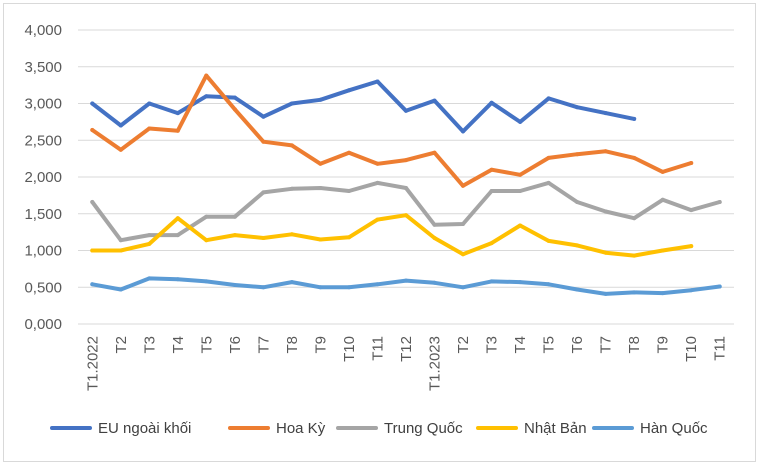  What do you see at coordinates (43, 67) in the screenshot?
I see `y-tick-label: 3,500` at bounding box center [43, 67].